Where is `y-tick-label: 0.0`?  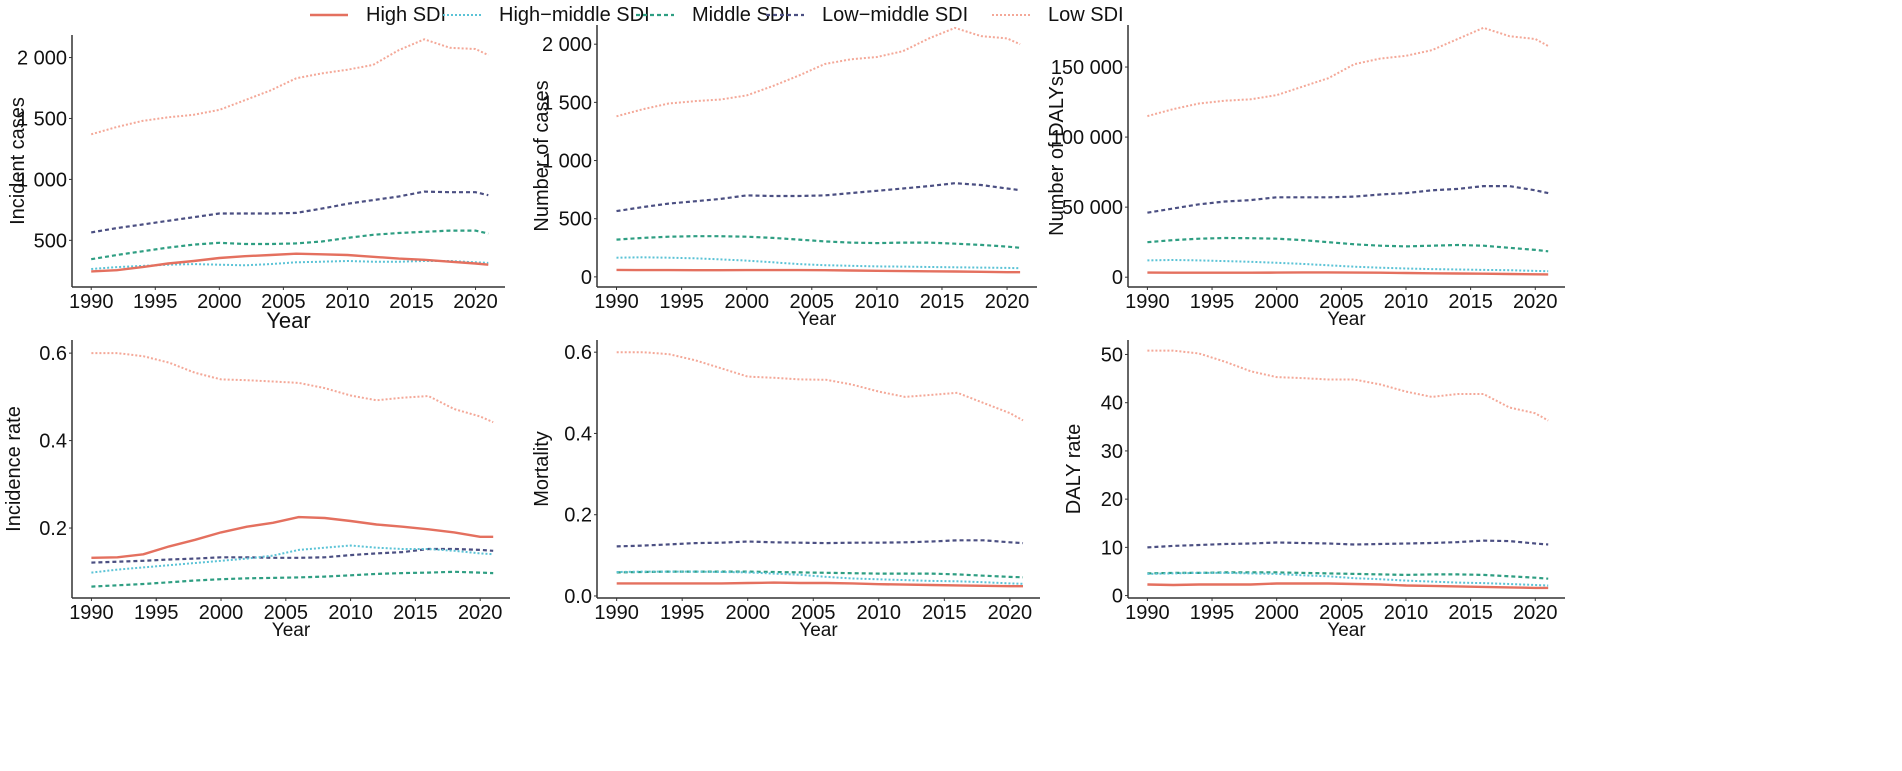
y-tick-label: 0.0 is located at coordinates (578, 597).